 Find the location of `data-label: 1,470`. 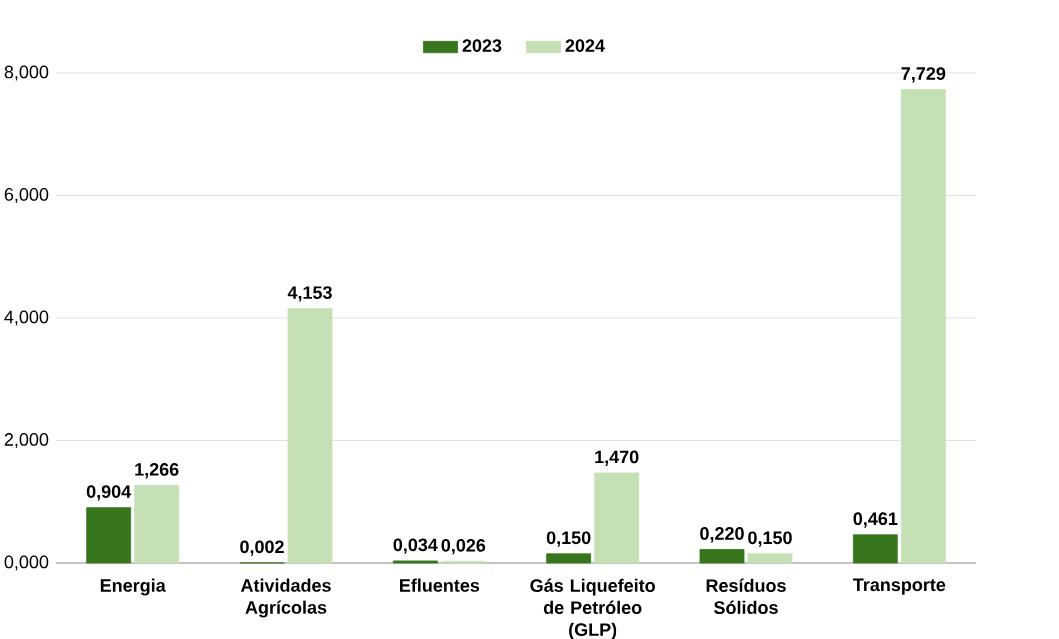

data-label: 1,470 is located at coordinates (617, 458).